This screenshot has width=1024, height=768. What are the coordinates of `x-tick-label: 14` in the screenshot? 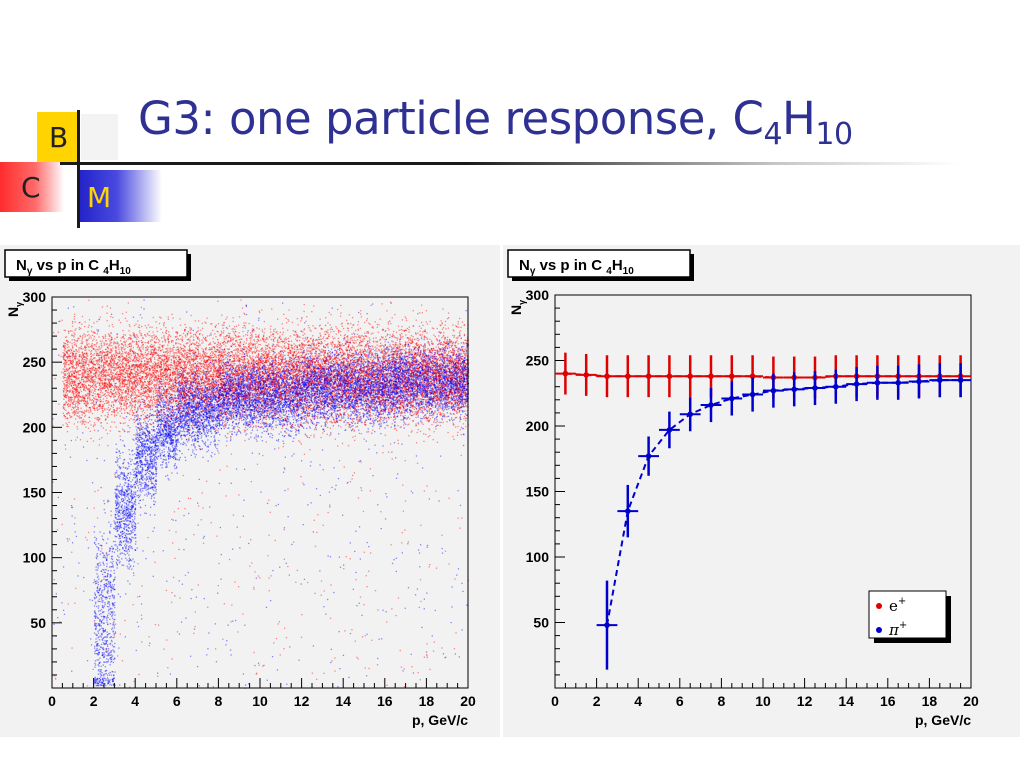 It's located at (343, 701).